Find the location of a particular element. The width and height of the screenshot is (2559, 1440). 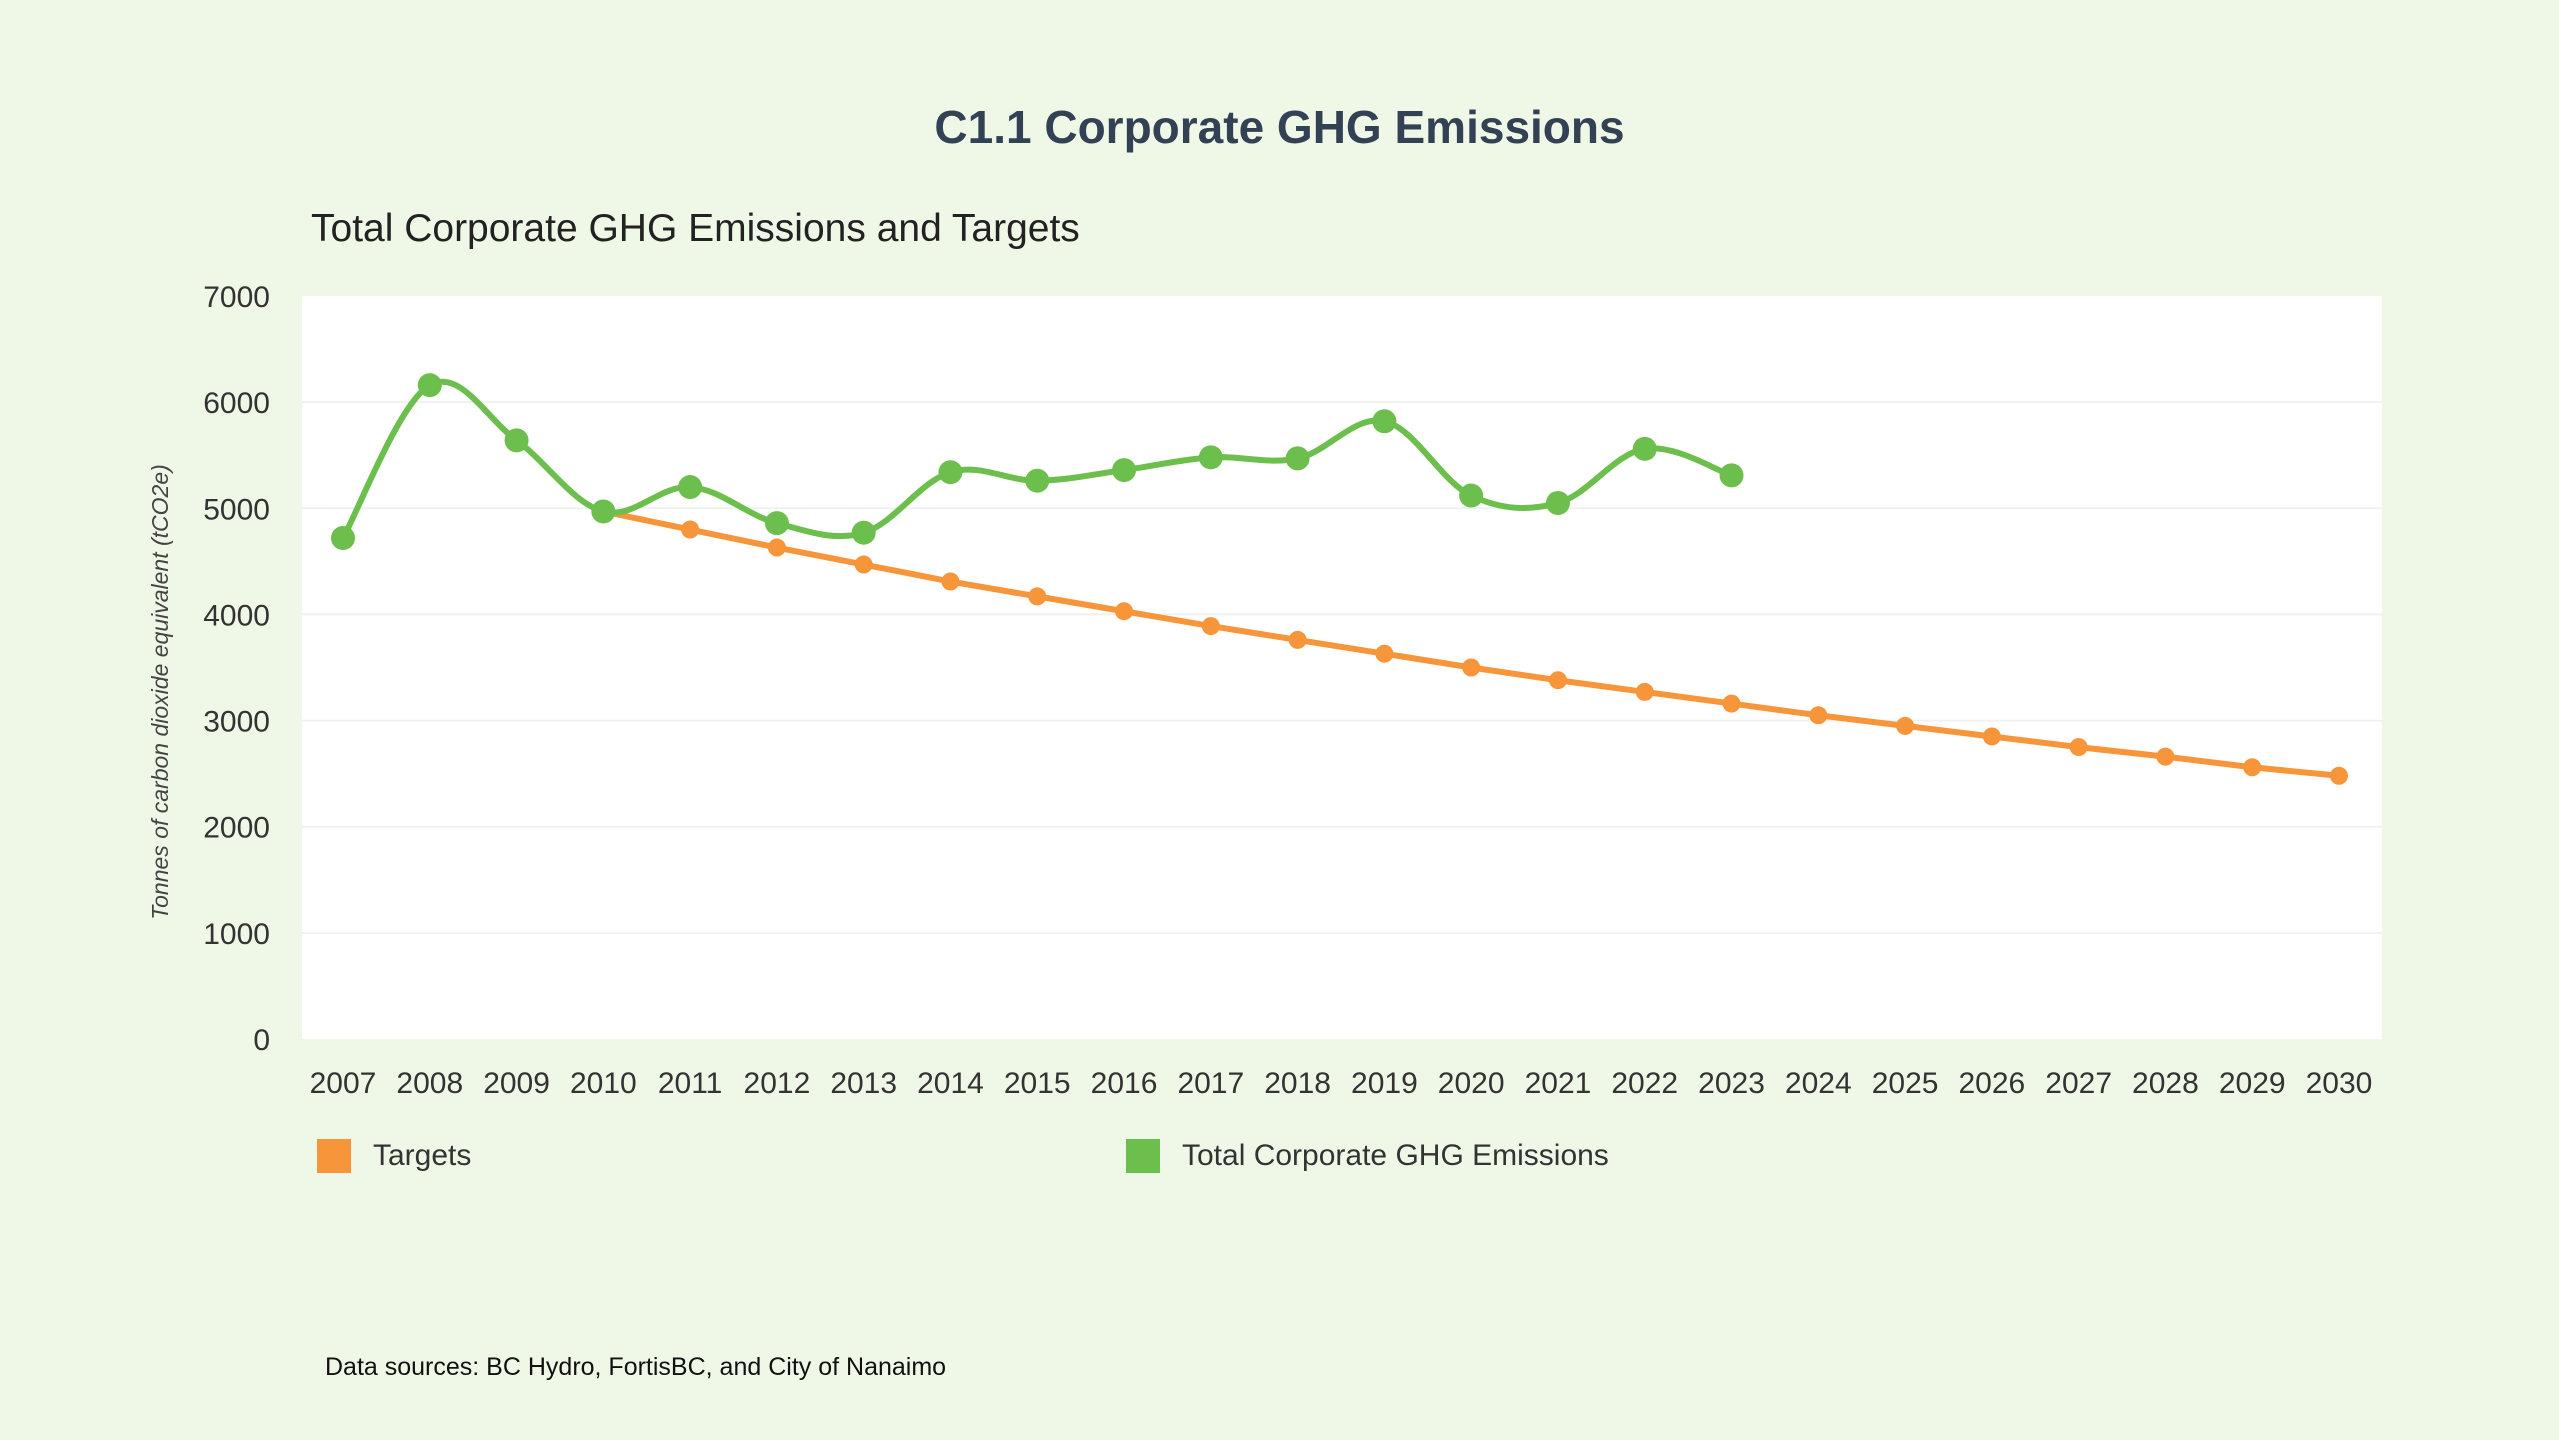

y-tick-label: 4000 is located at coordinates (236, 615).